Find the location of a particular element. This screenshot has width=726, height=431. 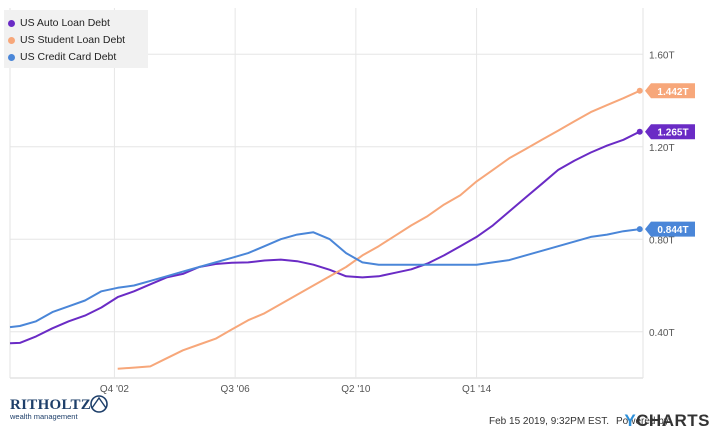

end-label-text-us-student-loan-debt: 1.442T is located at coordinates (672, 92).